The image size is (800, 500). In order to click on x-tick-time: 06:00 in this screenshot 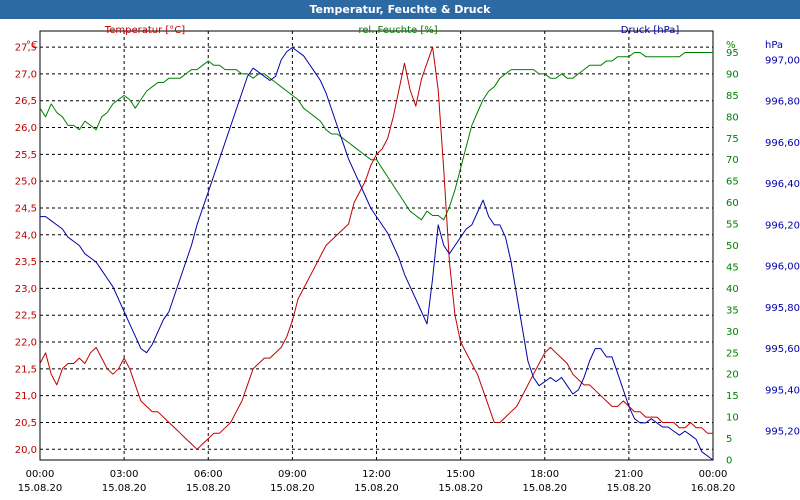, I will do `click(208, 474)`.